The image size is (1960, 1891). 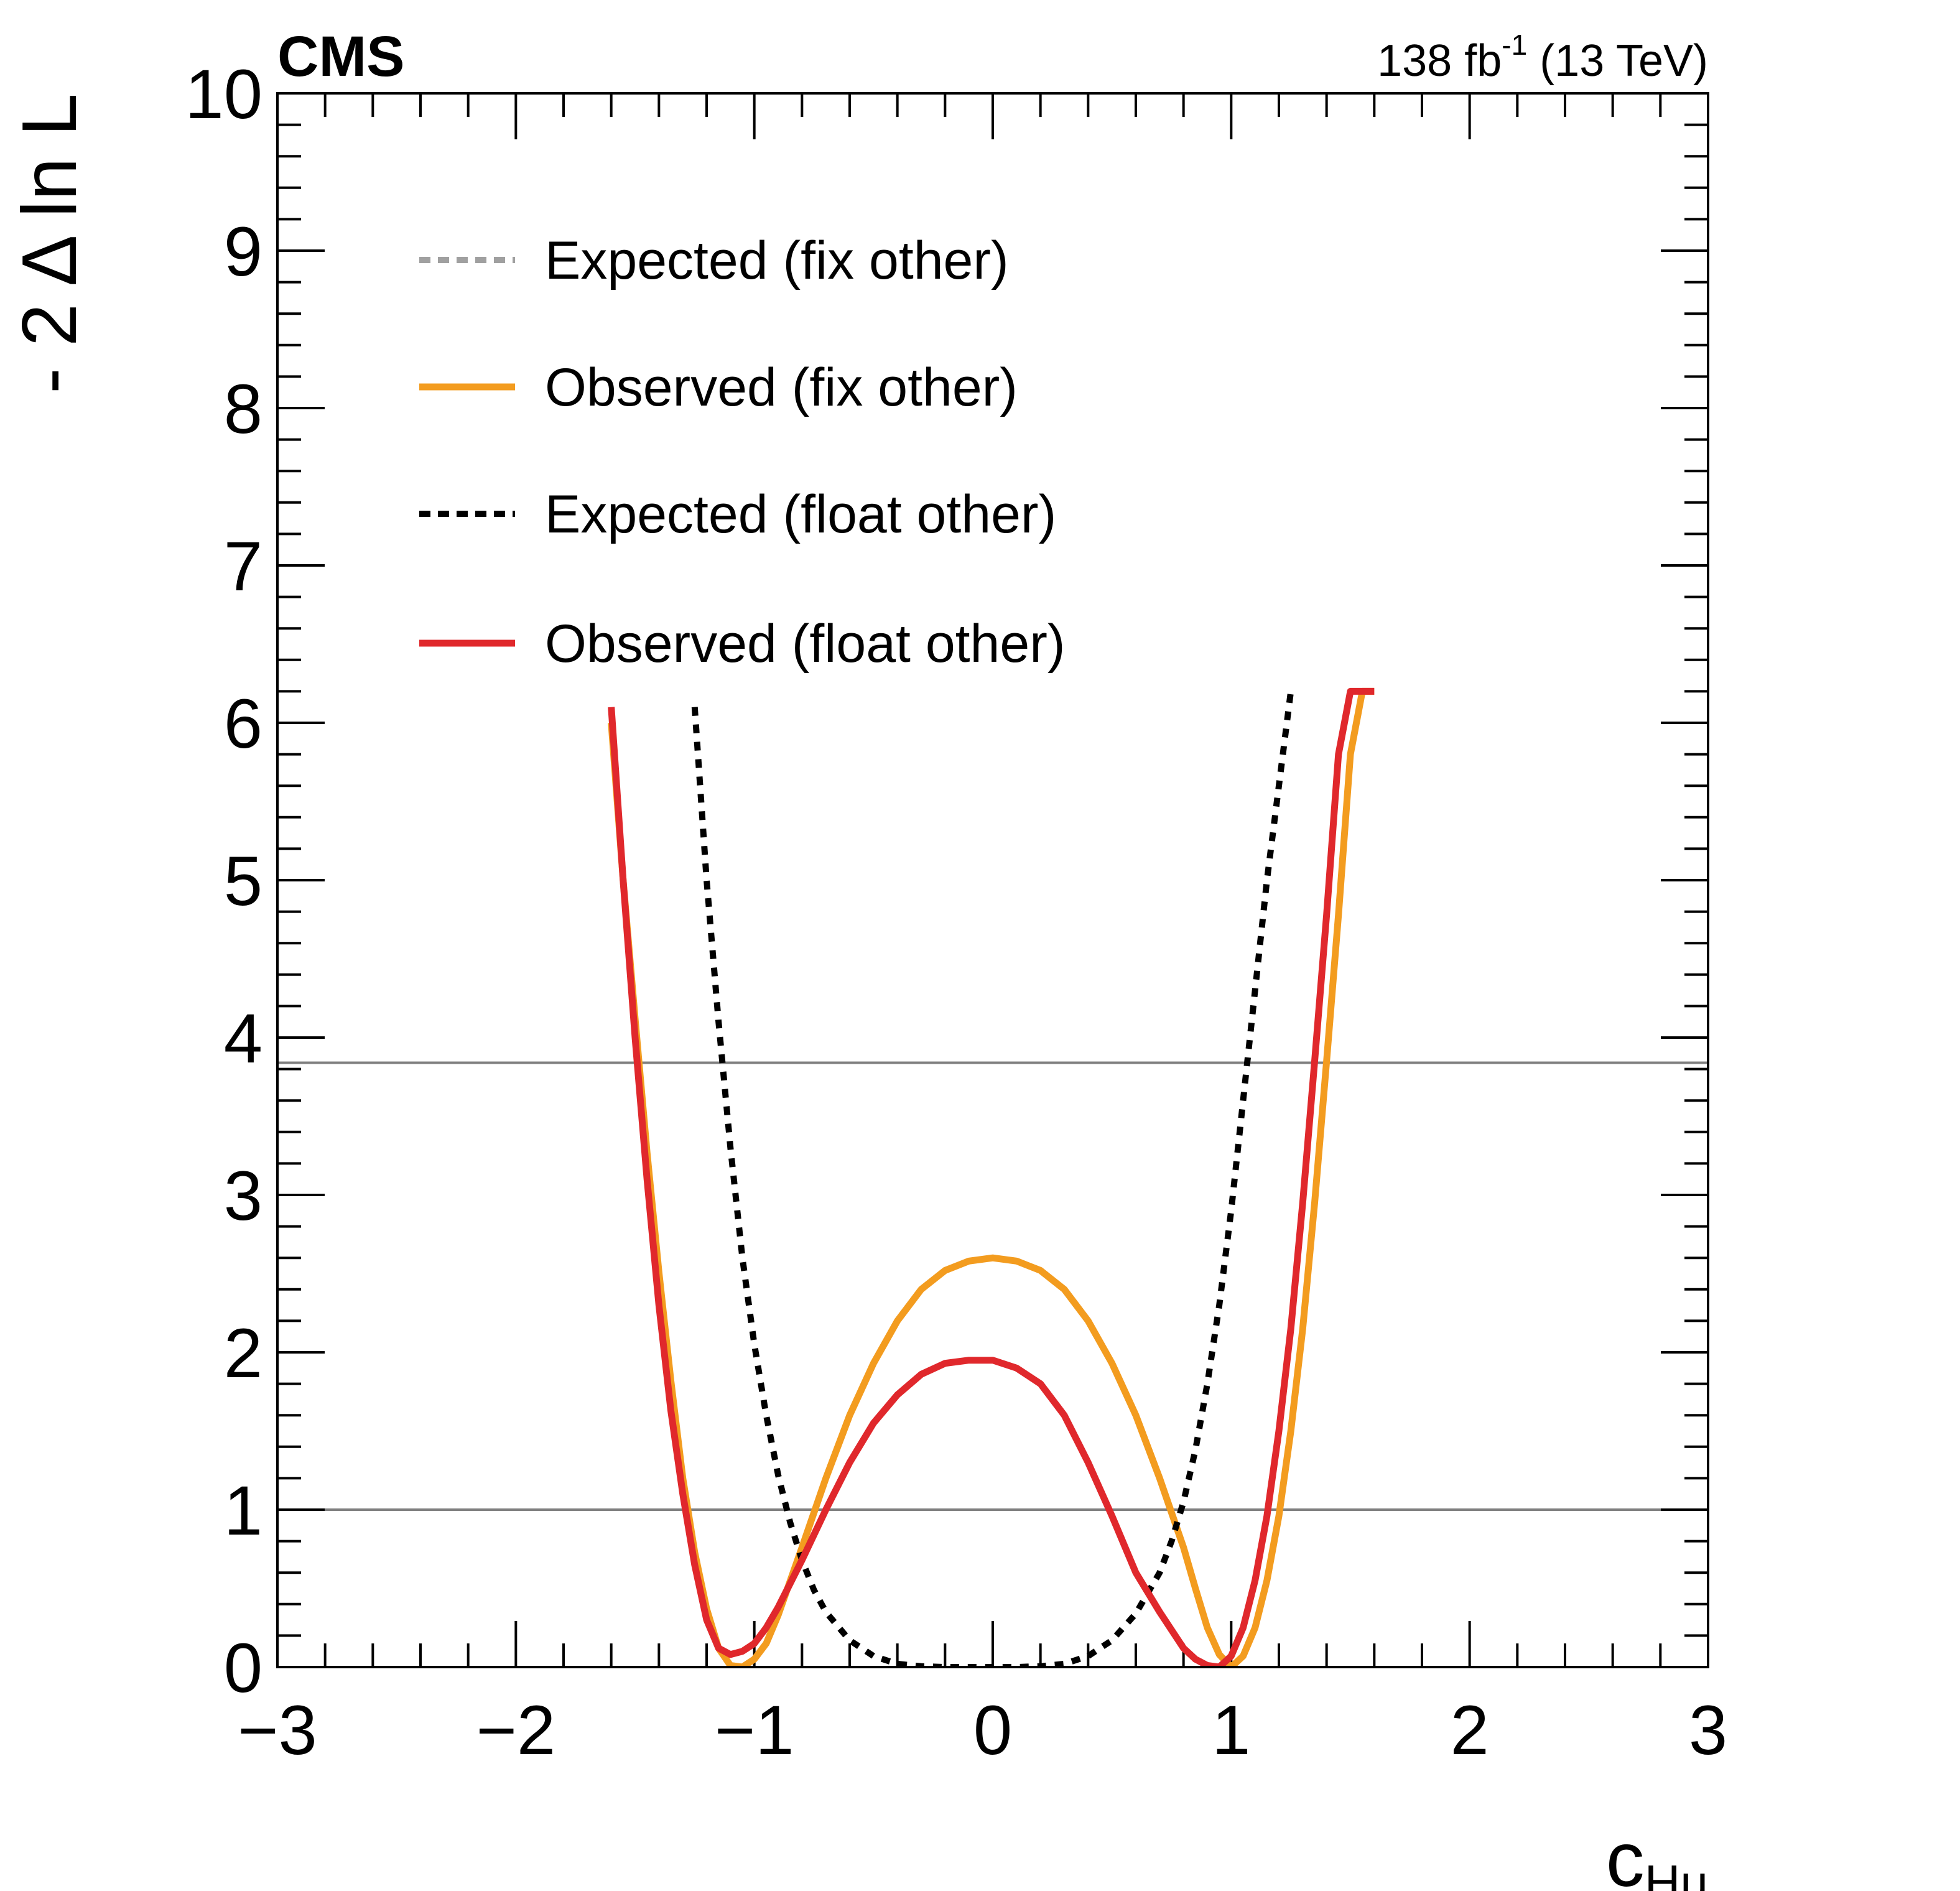 I want to click on x-tick-label: 3, so click(x=1708, y=1730).